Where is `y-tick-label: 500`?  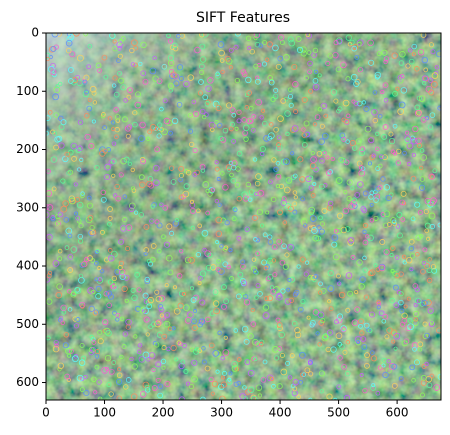 y-tick-label: 500 is located at coordinates (27, 324).